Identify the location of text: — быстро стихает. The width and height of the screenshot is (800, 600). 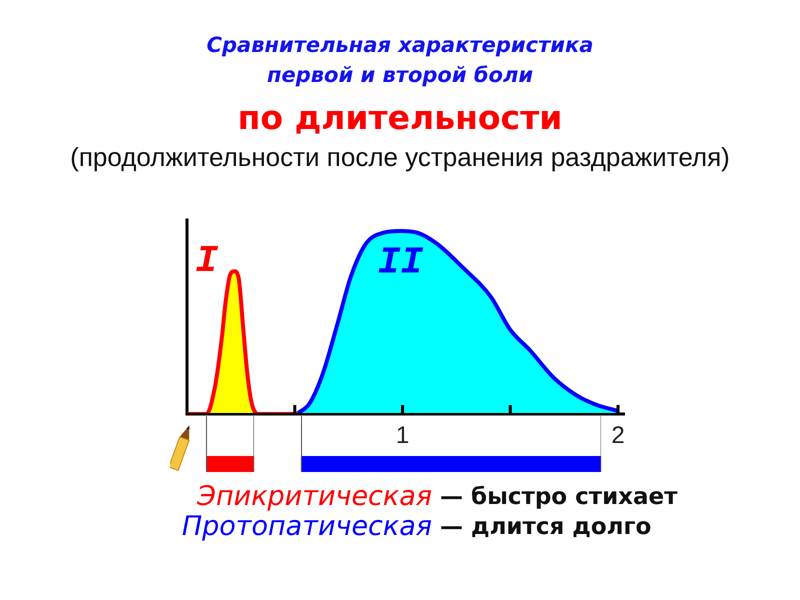
(559, 497).